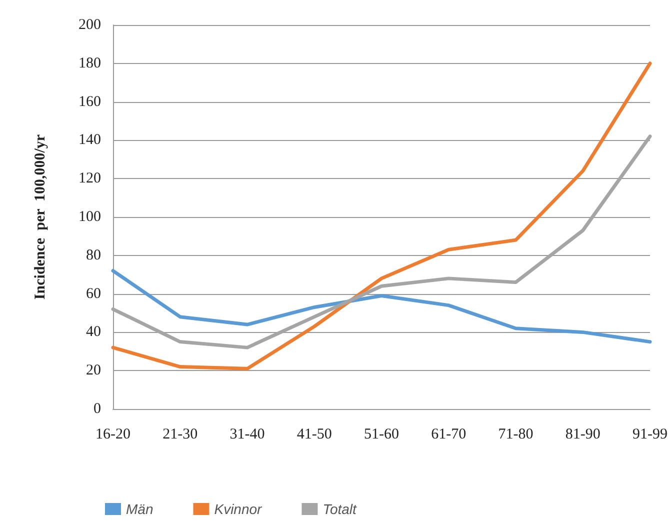  I want to click on x-tick-label: 71-80, so click(516, 434).